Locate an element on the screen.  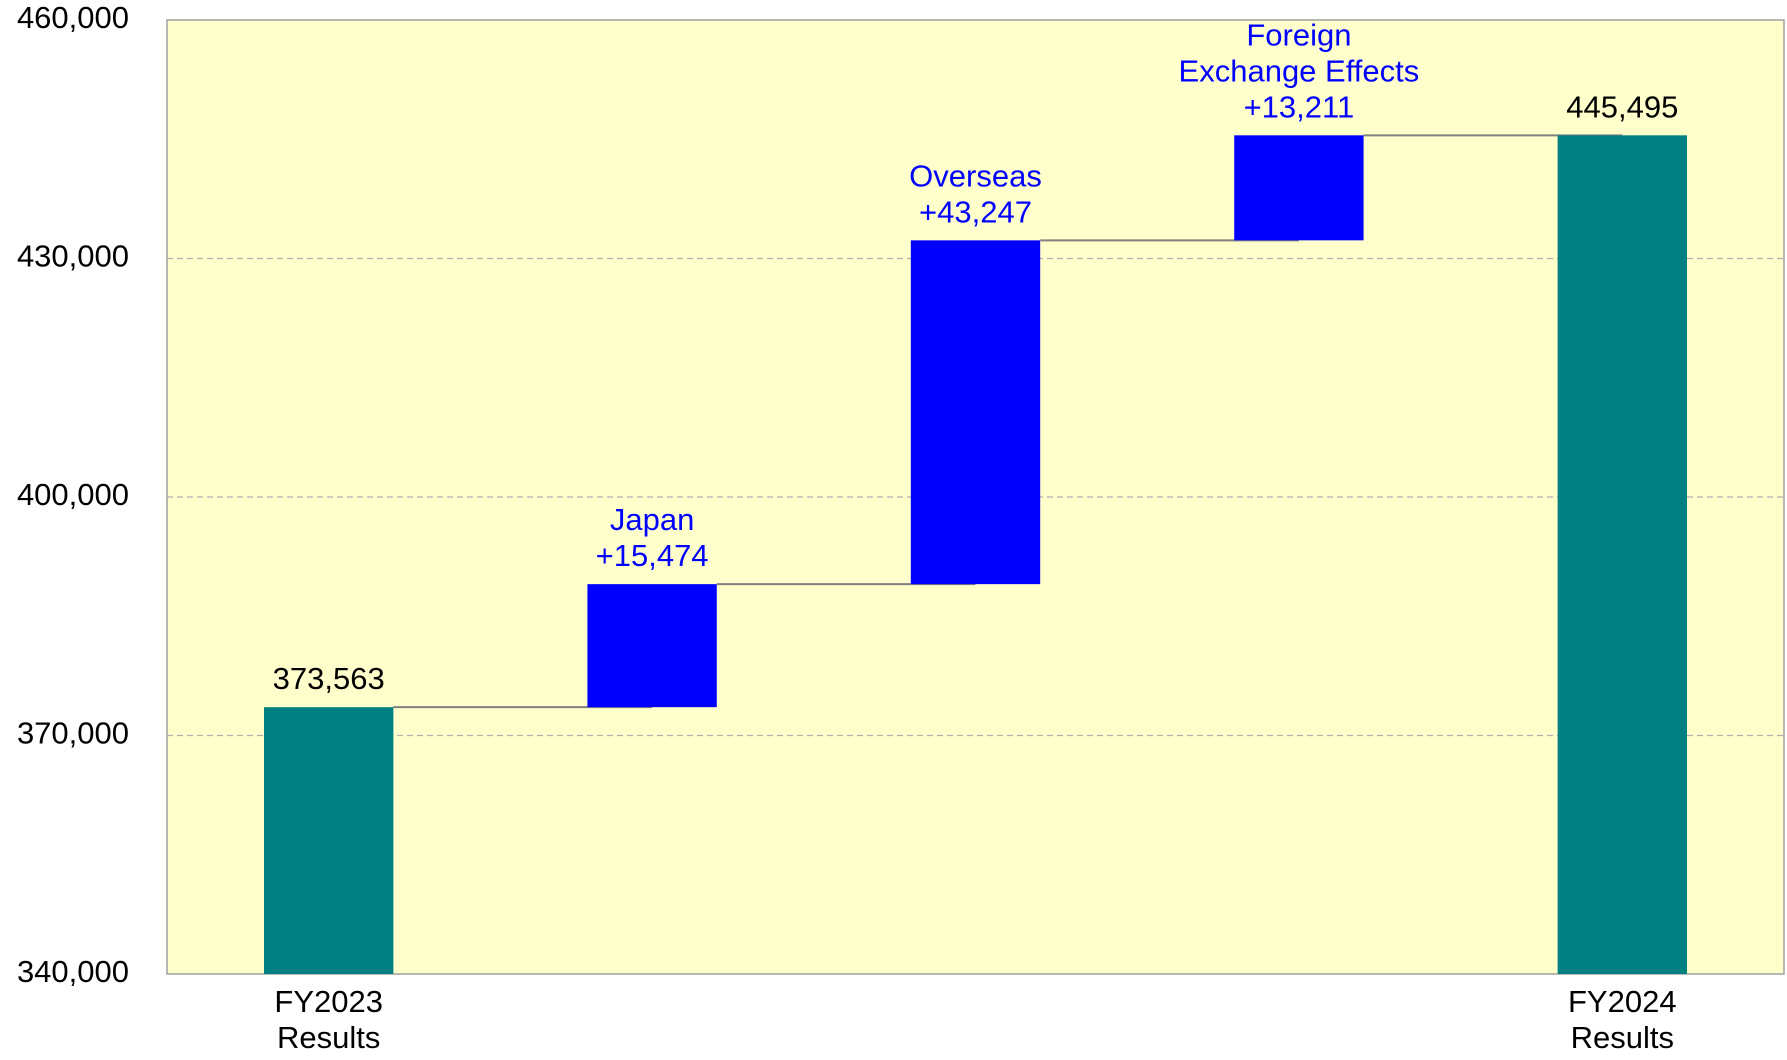
y-tick-label: 400,000 is located at coordinates (73, 494).